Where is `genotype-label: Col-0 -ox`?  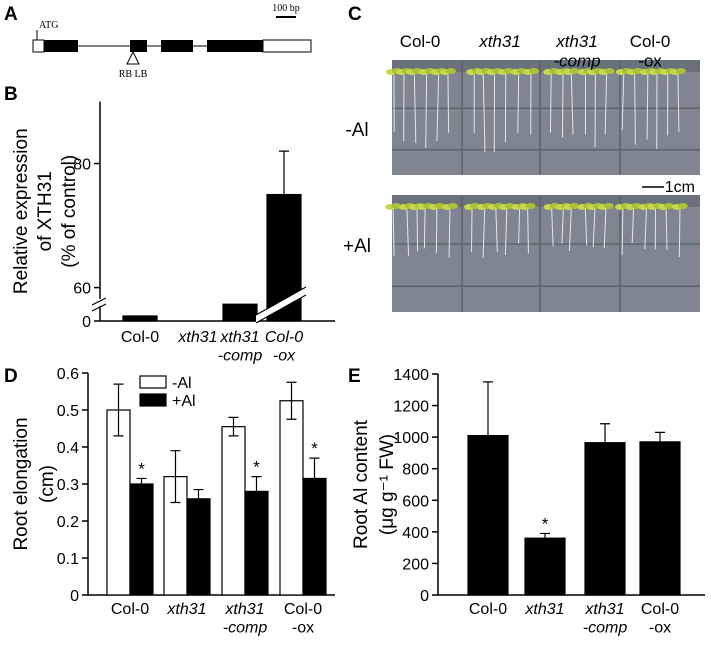 genotype-label: Col-0 -ox is located at coordinates (650, 51).